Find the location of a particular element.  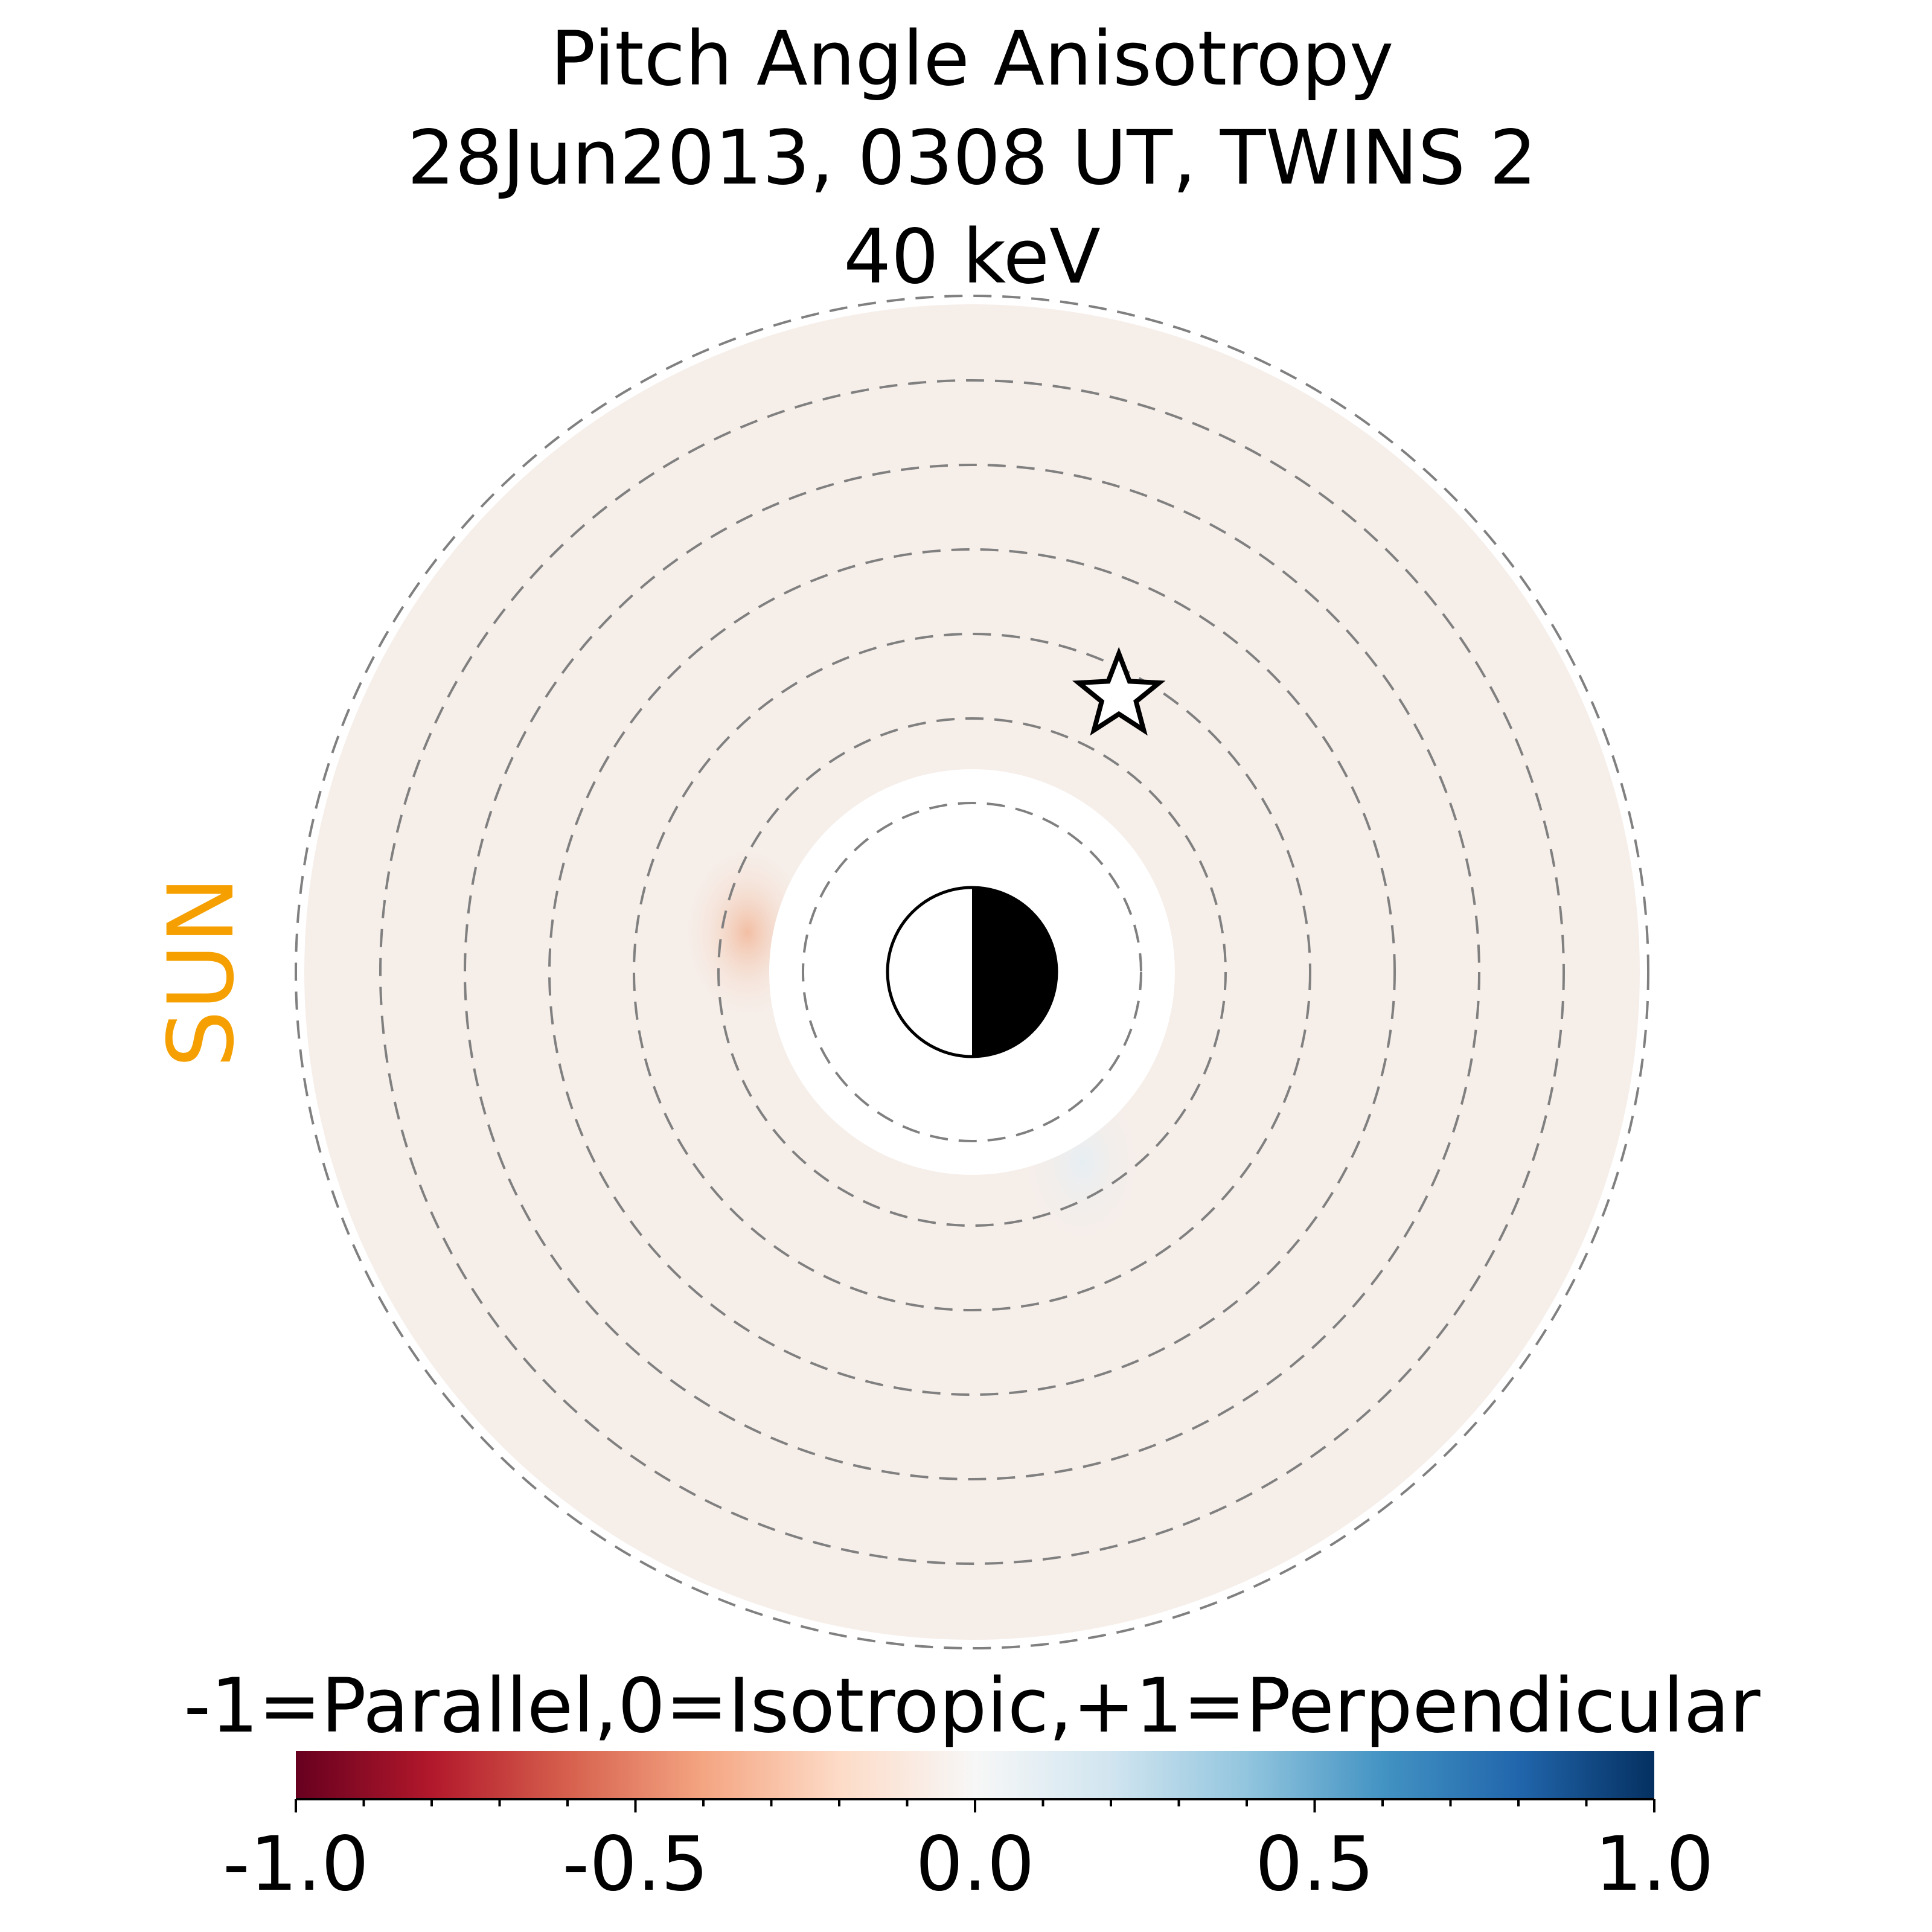

sun-direction-label: SUN is located at coordinates (201, 971).